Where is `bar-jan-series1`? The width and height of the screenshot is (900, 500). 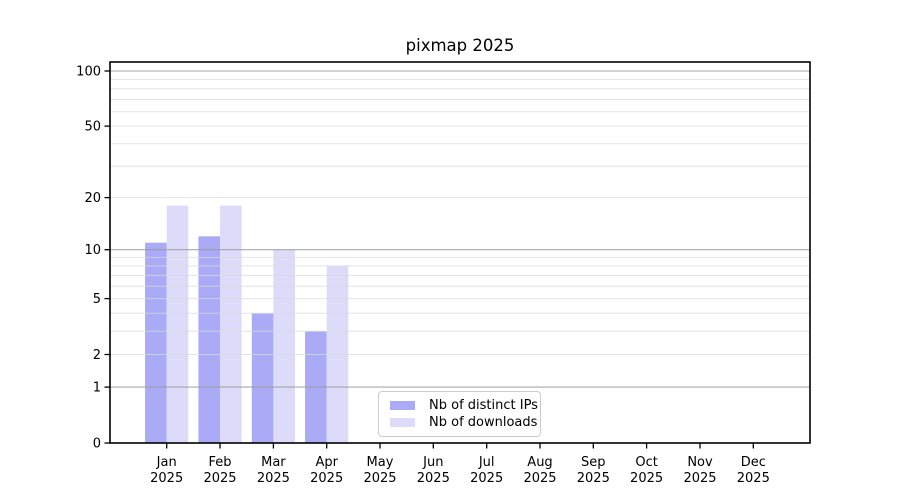 bar-jan-series1 is located at coordinates (177, 324).